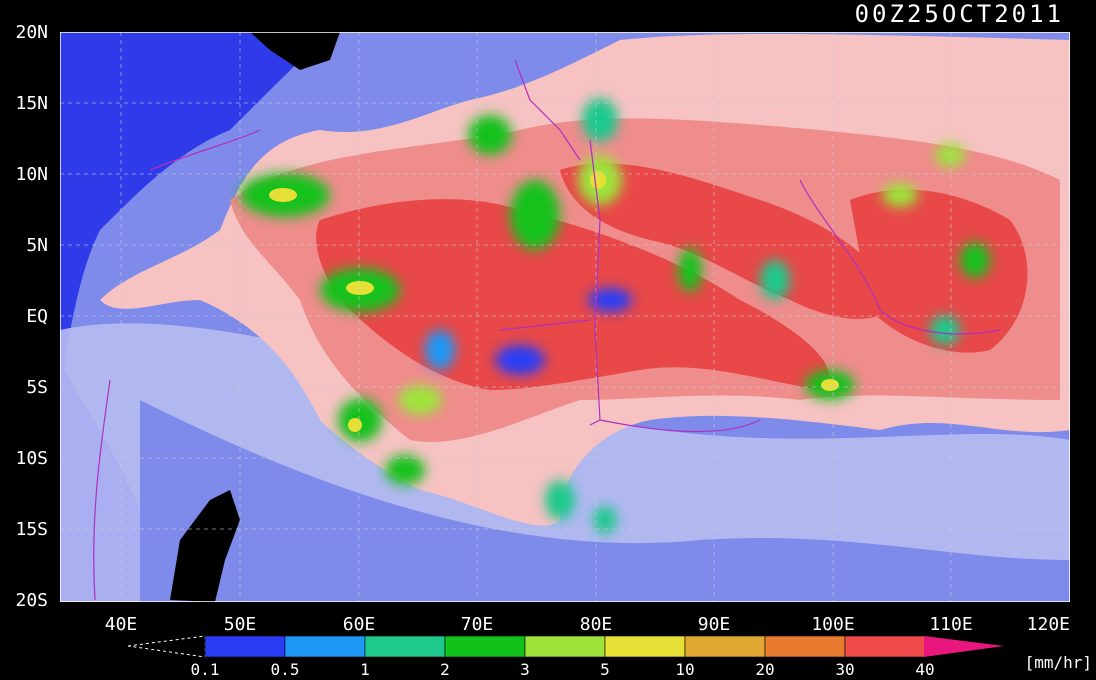  I want to click on lon-label: 100E, so click(832, 624).